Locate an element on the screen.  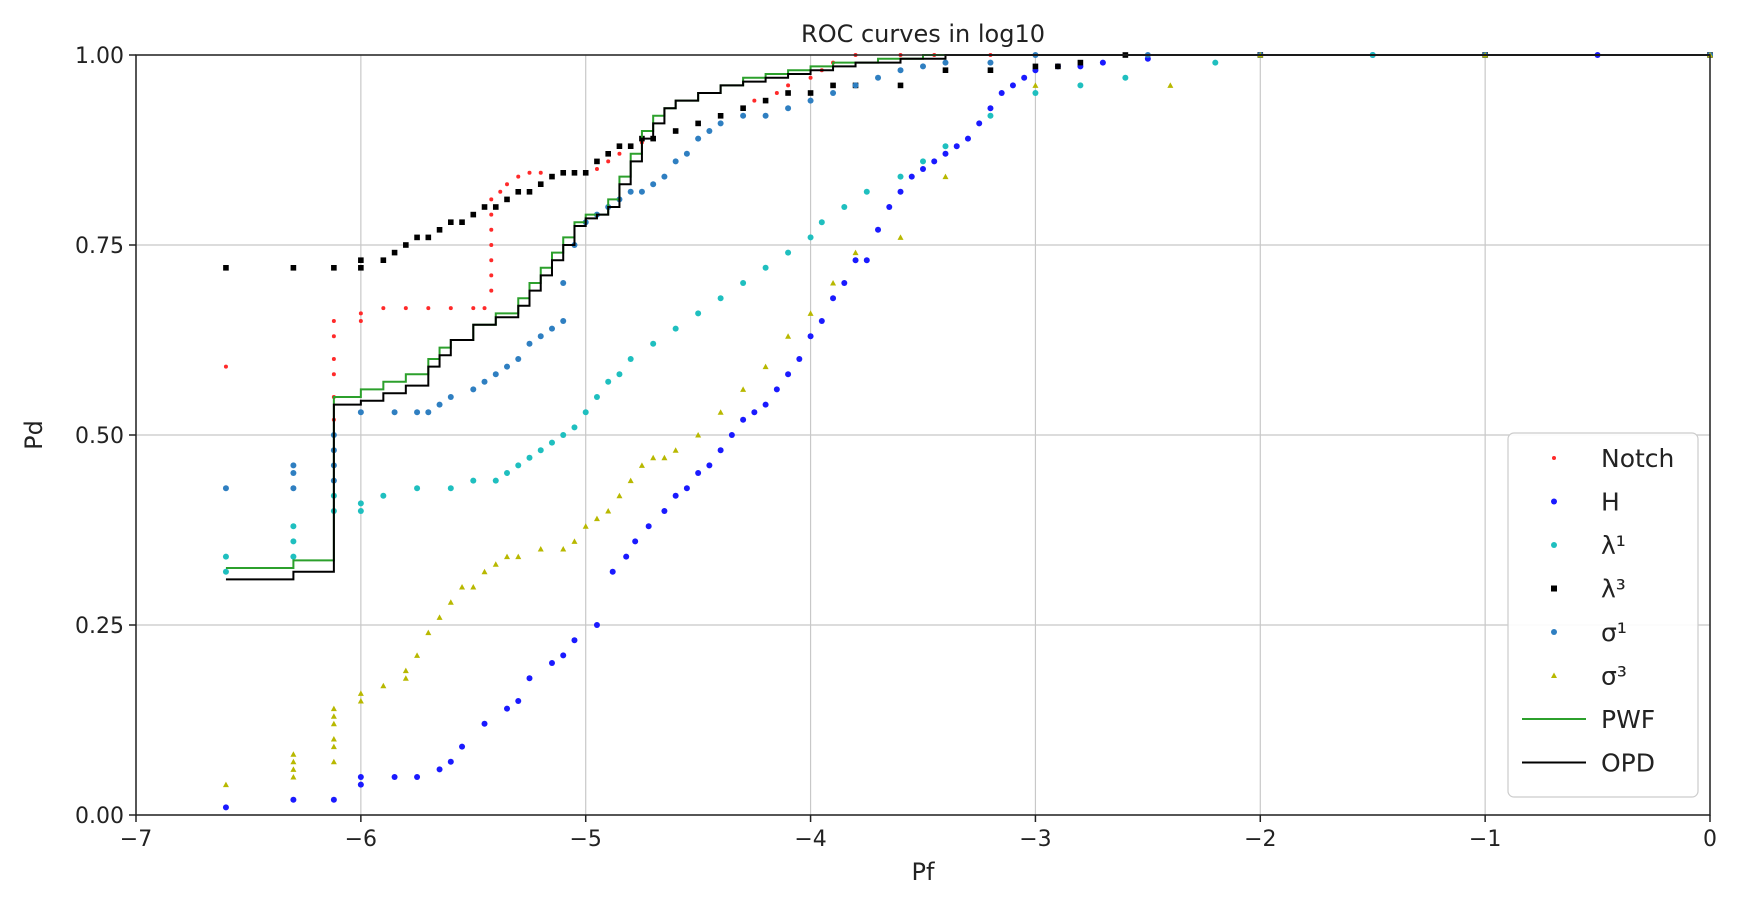
y-tick-label: 1.00 is located at coordinates (99, 56).